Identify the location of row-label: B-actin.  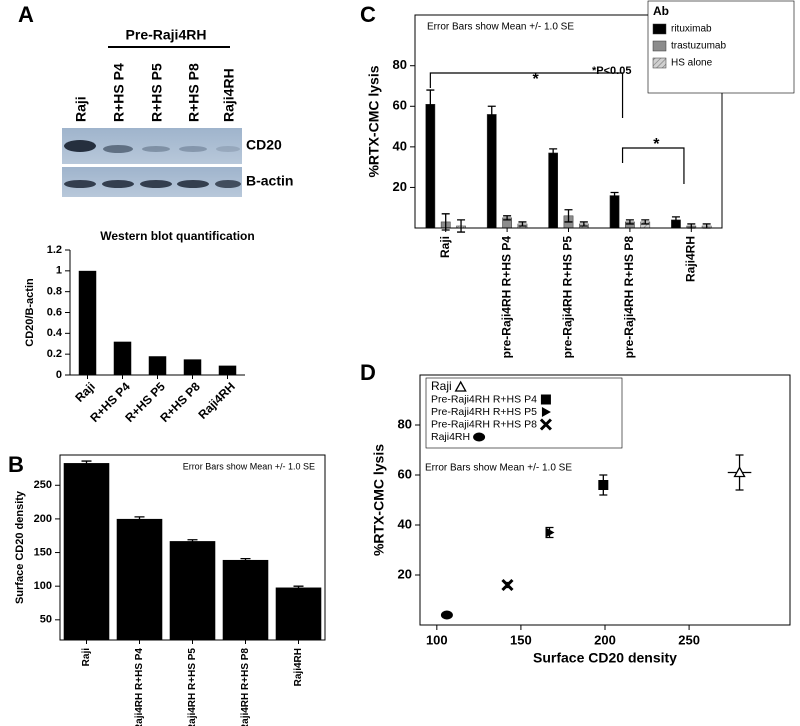
(269, 181).